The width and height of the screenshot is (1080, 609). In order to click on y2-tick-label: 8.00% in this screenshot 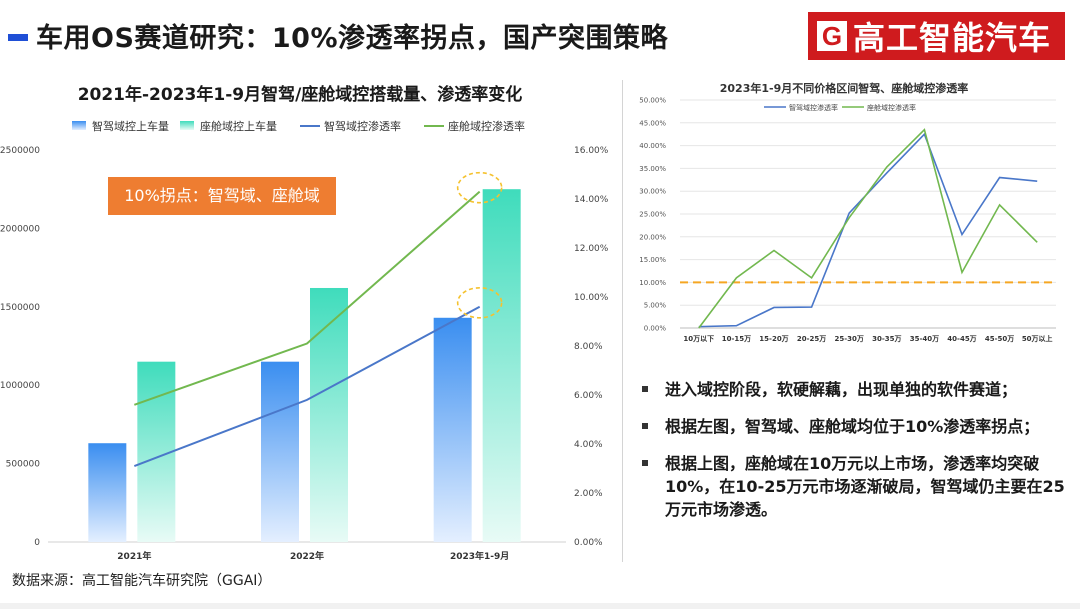, I will do `click(588, 347)`.